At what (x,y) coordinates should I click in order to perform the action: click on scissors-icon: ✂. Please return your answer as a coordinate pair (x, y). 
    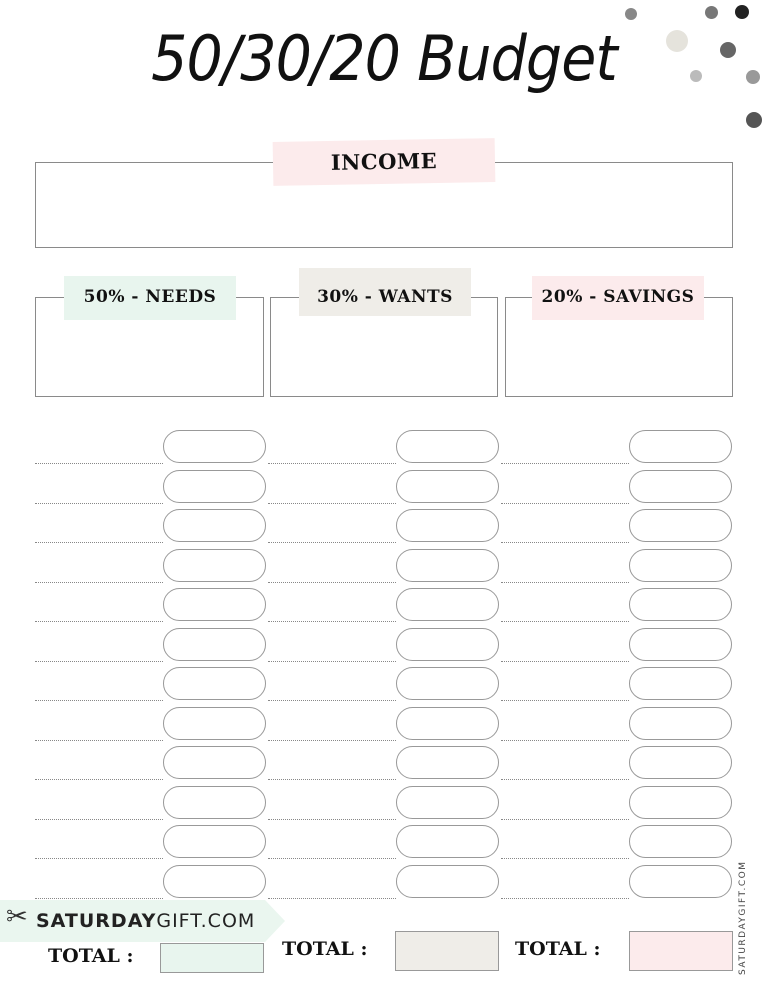
    Looking at the image, I should click on (17, 917).